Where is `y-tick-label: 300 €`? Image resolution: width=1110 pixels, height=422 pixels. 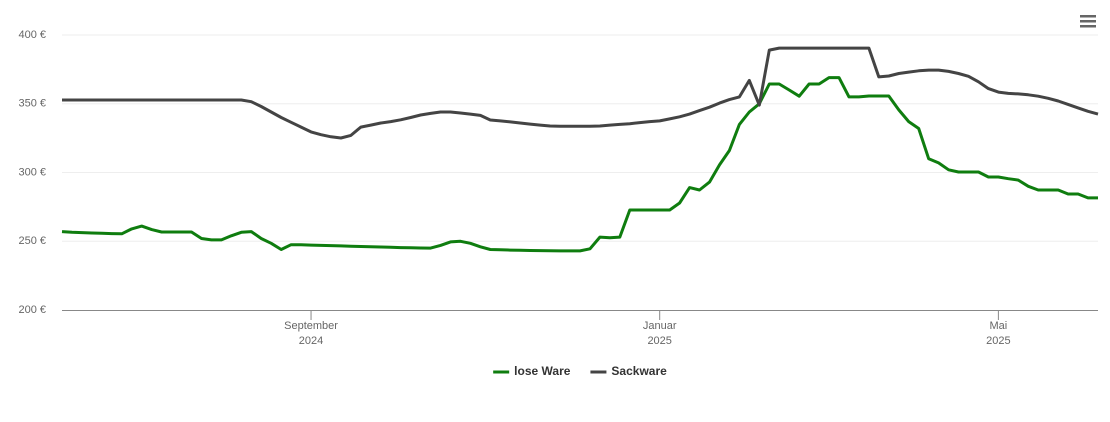 y-tick-label: 300 € is located at coordinates (32, 172).